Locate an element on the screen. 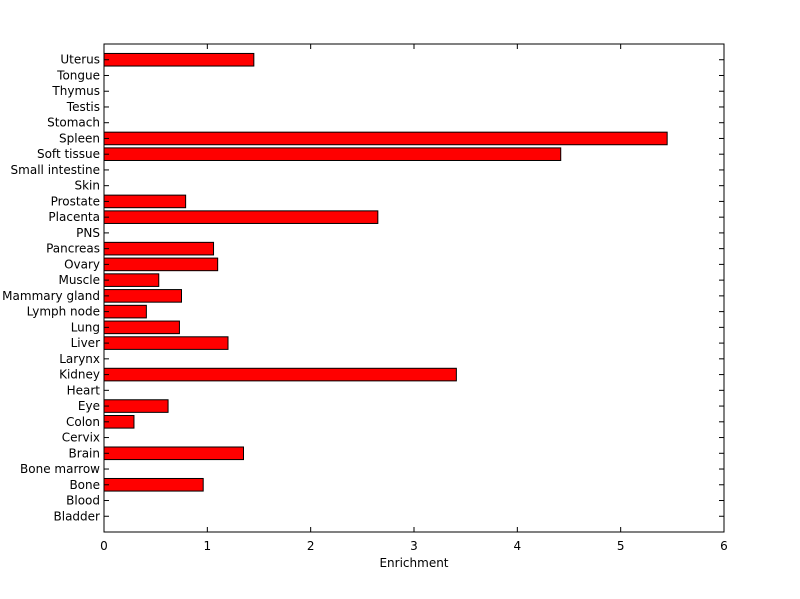 Image resolution: width=800 pixels, height=599 pixels. y-tick-label-eye: Eye is located at coordinates (89, 406).